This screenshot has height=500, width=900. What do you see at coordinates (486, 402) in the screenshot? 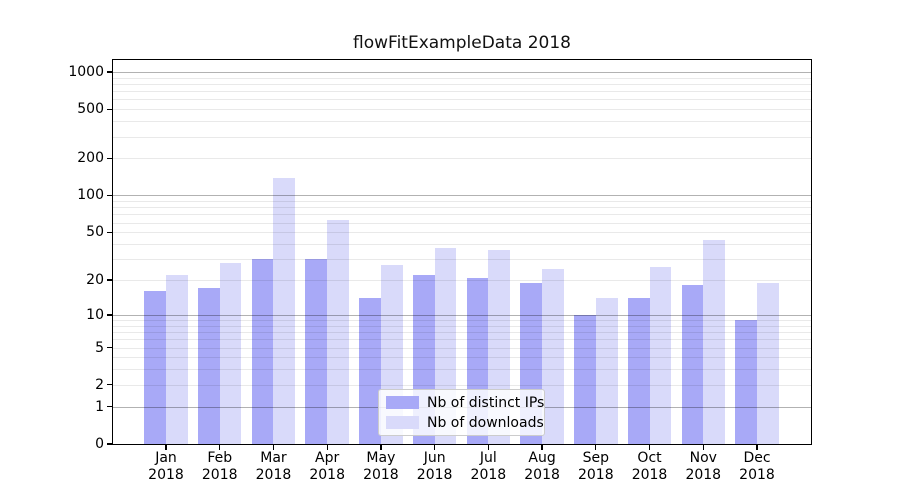
I see `legend-label: Nb of distinct IPs` at bounding box center [486, 402].